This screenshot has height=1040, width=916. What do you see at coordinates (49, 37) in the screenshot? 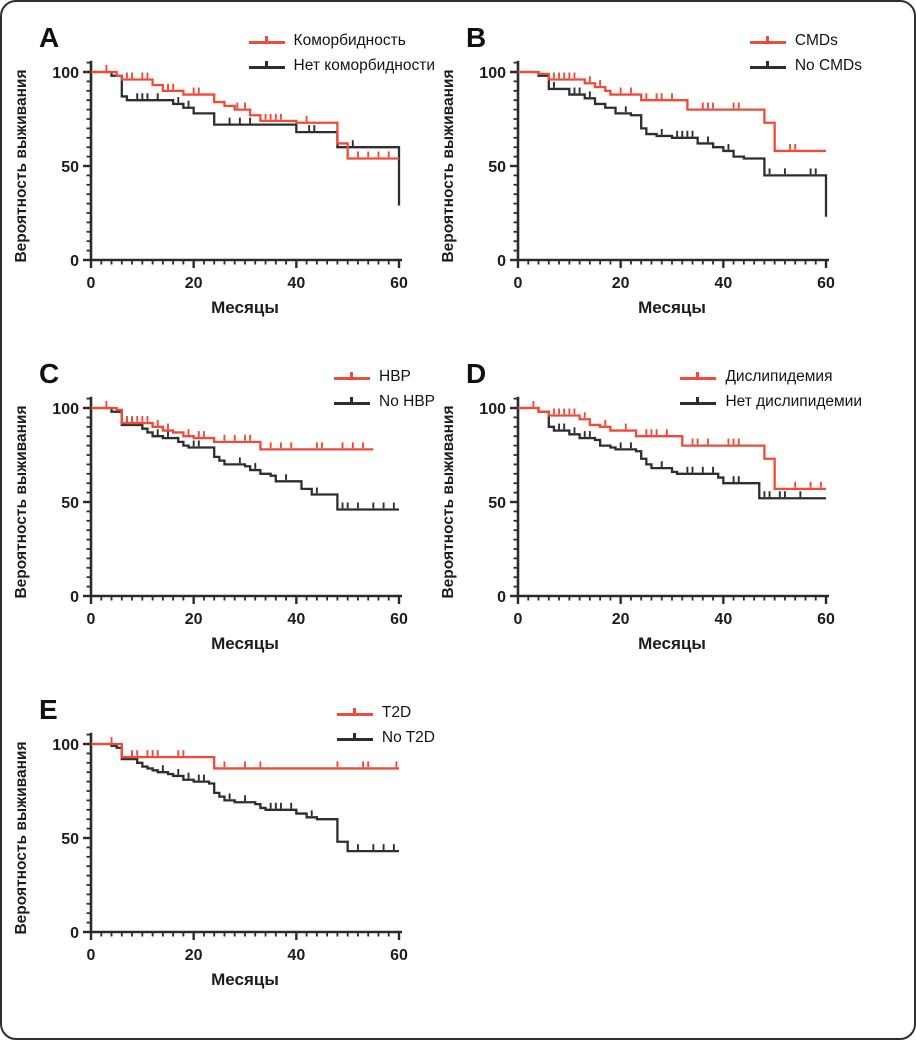
I see `panel-label: A` at bounding box center [49, 37].